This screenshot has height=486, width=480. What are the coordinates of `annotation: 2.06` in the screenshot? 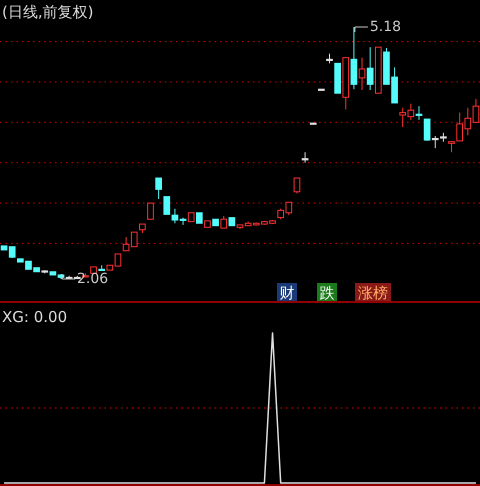 It's located at (92, 279).